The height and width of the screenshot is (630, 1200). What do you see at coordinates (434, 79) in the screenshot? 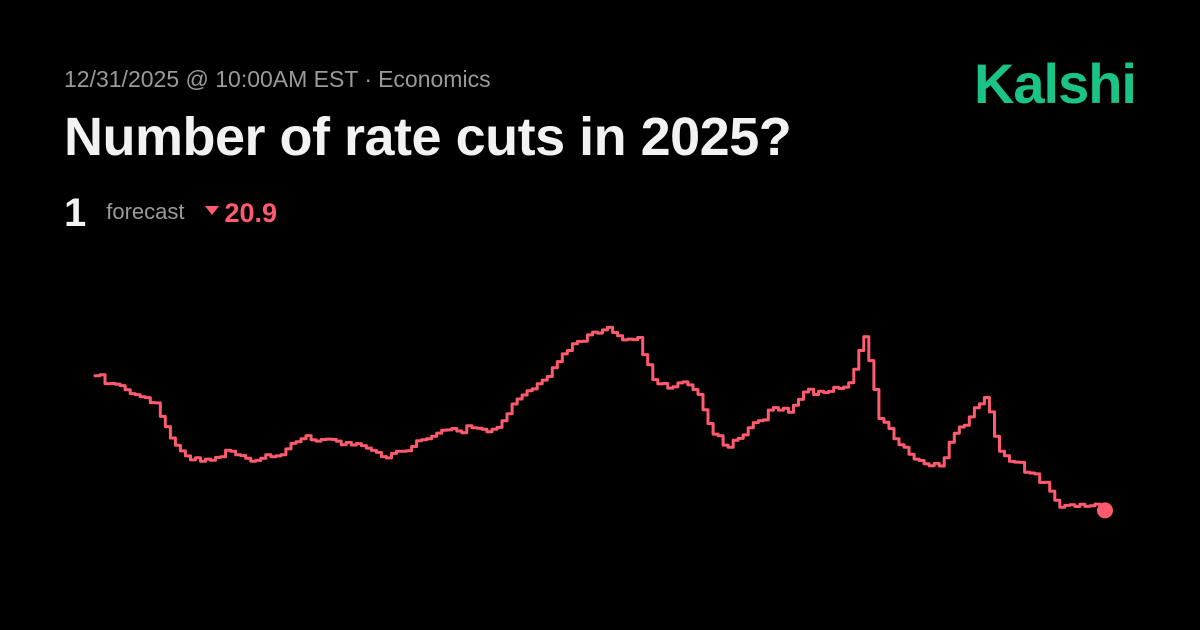
I see `category-link: Economics` at bounding box center [434, 79].